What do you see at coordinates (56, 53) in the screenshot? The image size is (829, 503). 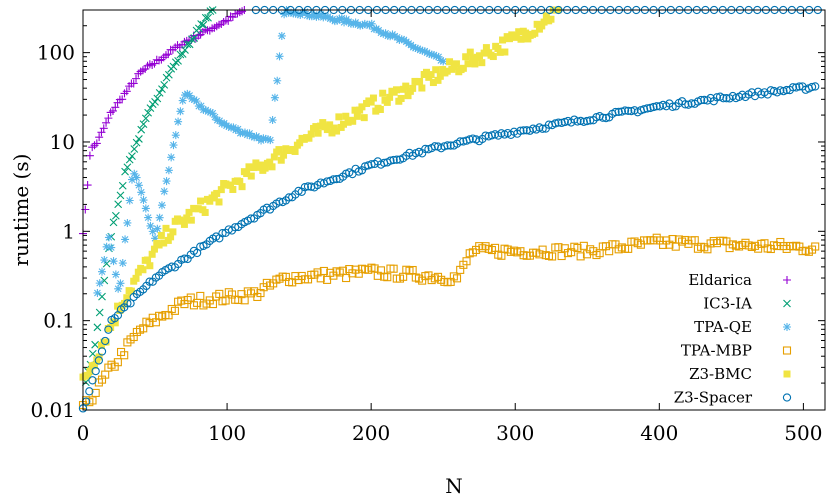 I see `y-tick-label: 100` at bounding box center [56, 53].